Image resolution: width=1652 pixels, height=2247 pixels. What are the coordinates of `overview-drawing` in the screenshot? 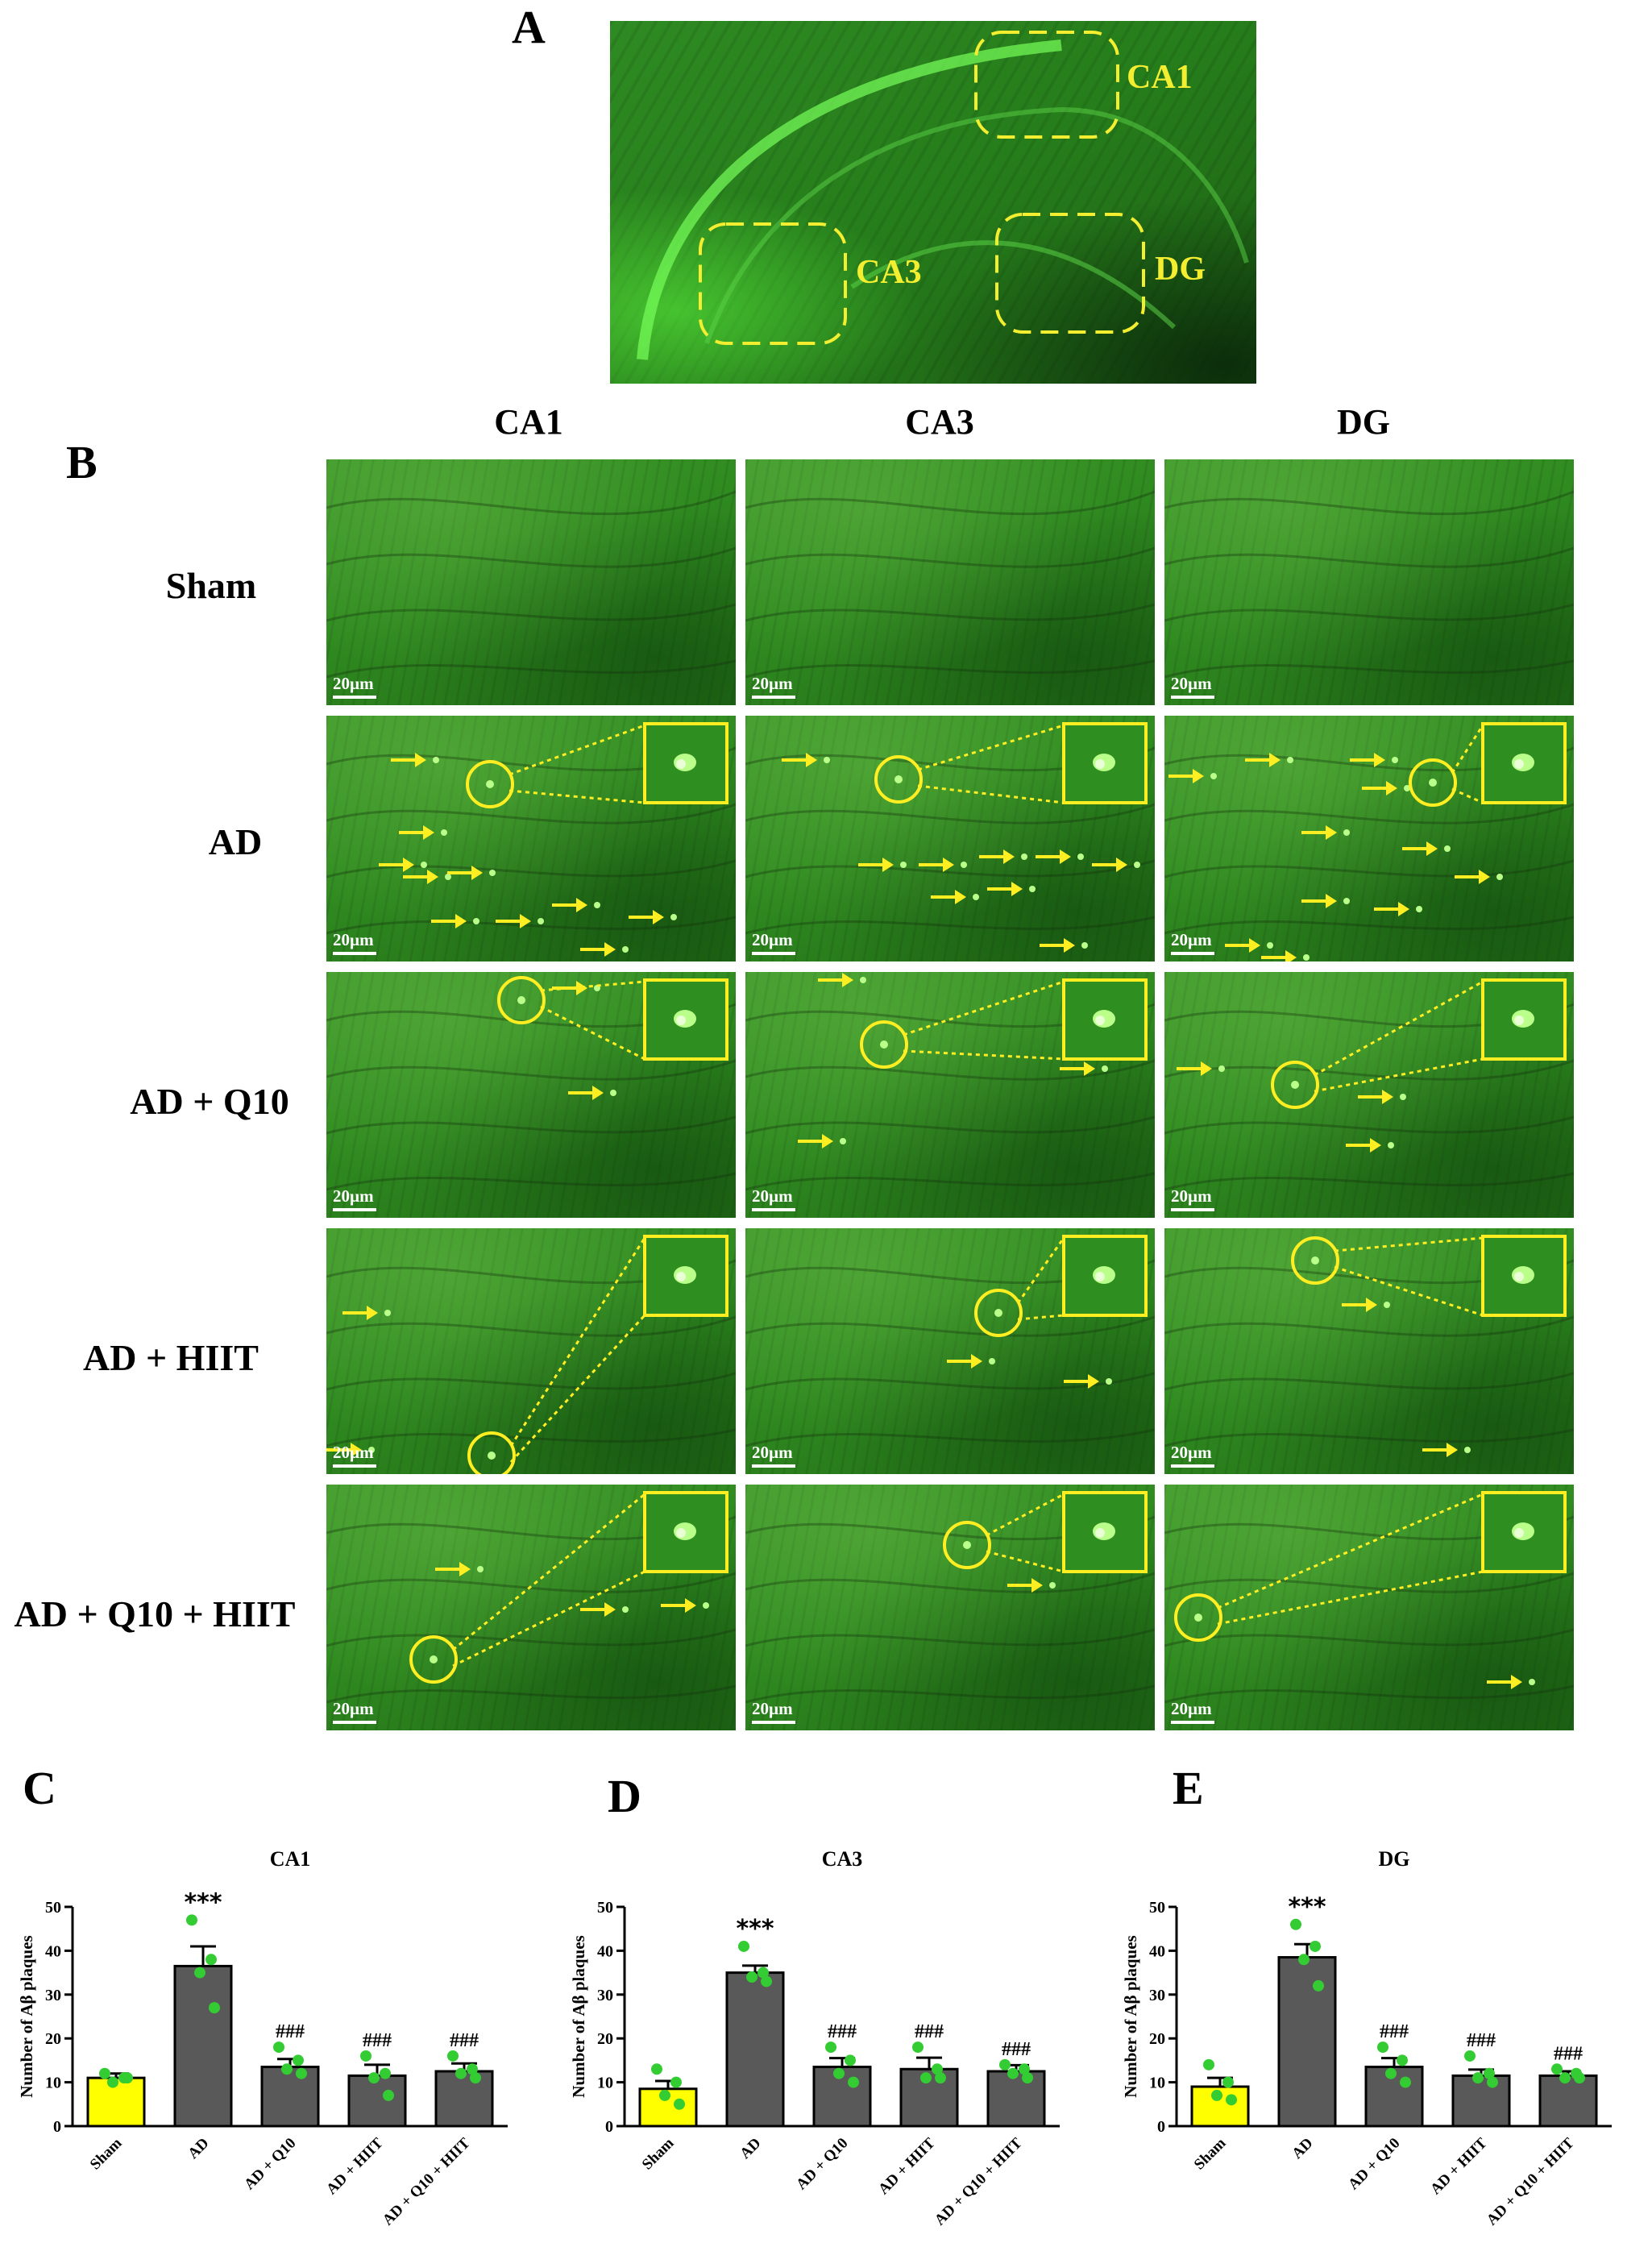 It's located at (943, 195).